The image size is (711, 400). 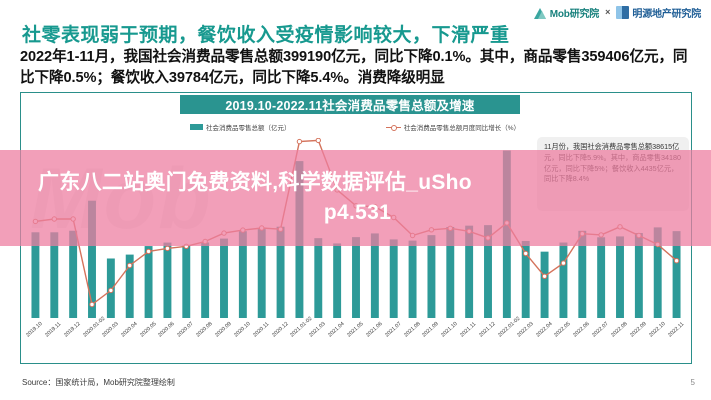 I want to click on x-axis-tick-label: 2020.06, so click(x=167, y=330).